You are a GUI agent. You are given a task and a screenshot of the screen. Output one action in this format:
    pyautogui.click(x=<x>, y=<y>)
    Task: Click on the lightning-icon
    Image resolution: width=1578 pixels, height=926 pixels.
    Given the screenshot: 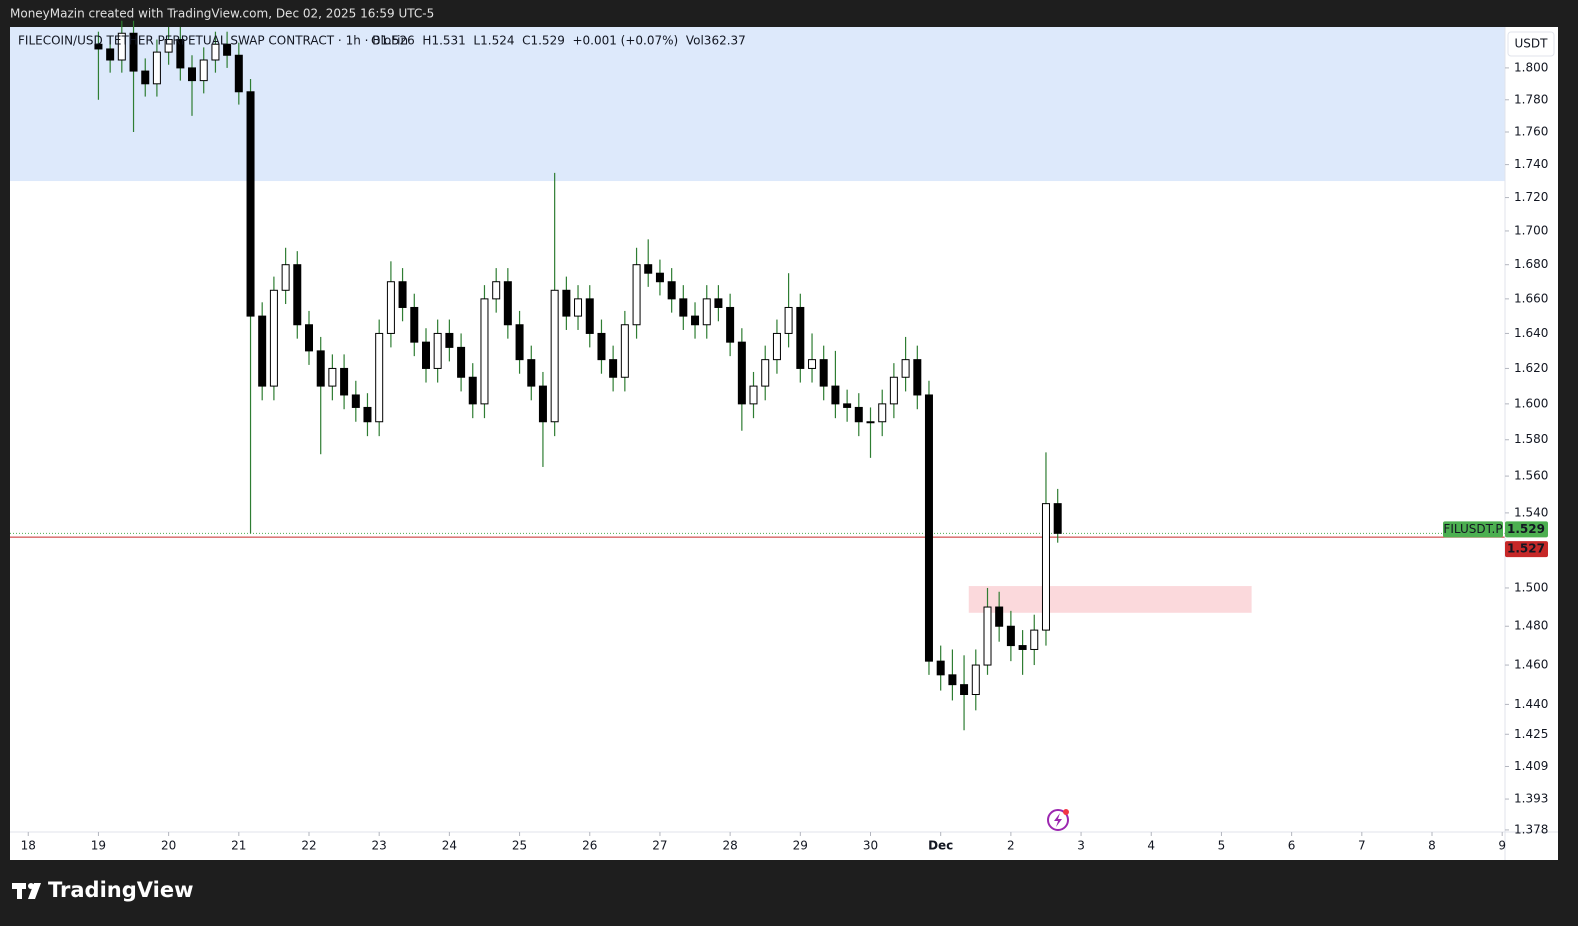 What is the action you would take?
    pyautogui.click(x=1058, y=820)
    